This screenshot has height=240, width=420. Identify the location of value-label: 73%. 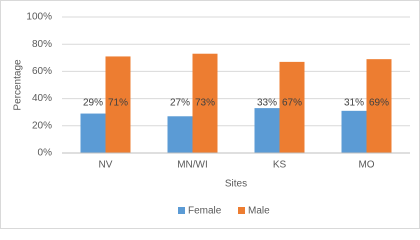
(205, 103).